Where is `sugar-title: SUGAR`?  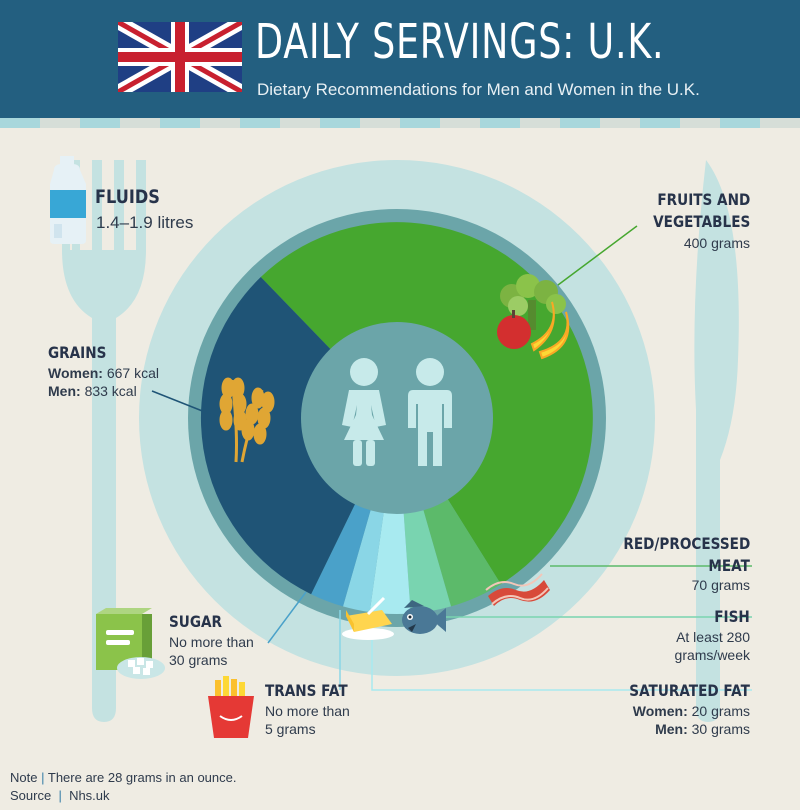
sugar-title: SUGAR is located at coordinates (196, 621).